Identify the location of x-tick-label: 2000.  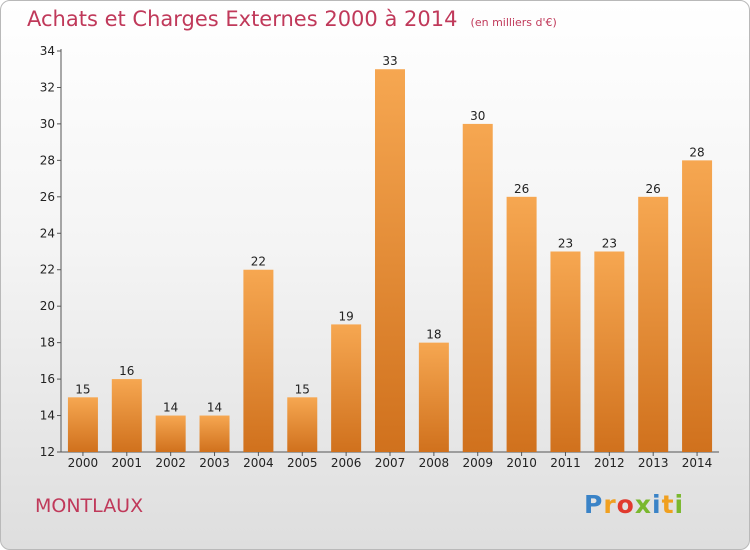
(83, 463).